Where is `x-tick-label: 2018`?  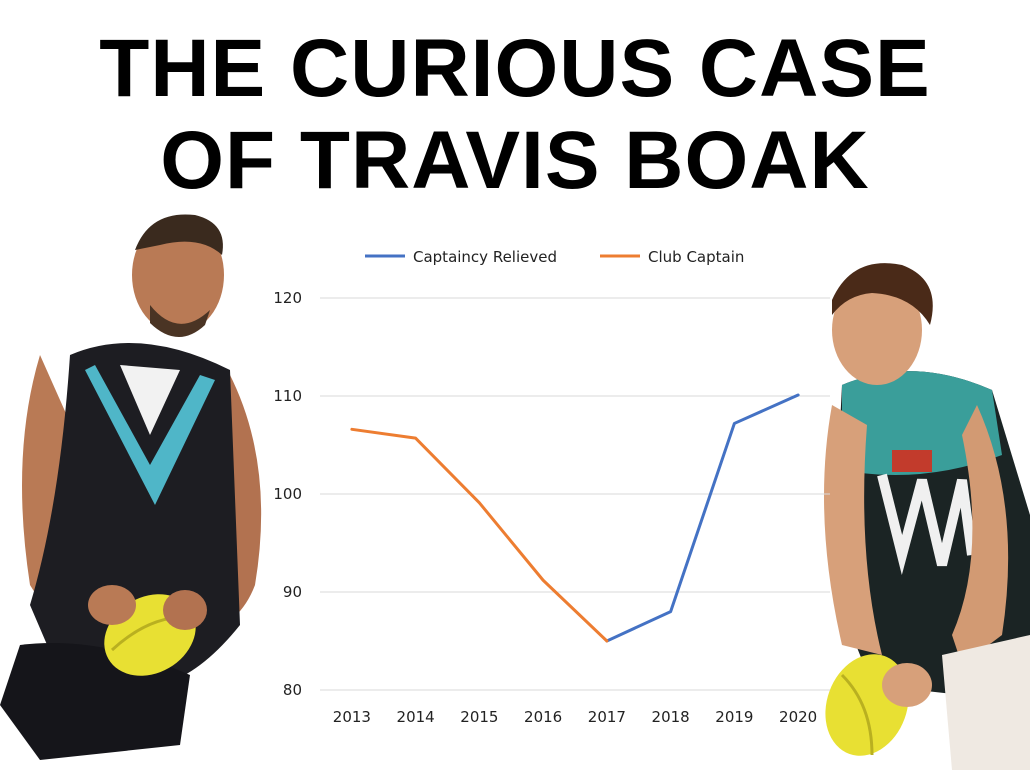 x-tick-label: 2018 is located at coordinates (671, 717).